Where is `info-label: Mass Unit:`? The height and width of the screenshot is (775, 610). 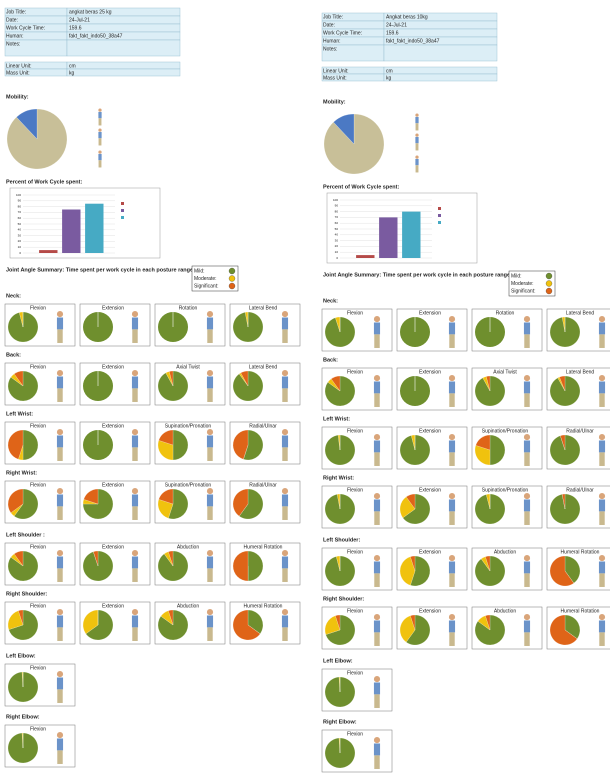
info-label: Mass Unit: is located at coordinates (335, 78).